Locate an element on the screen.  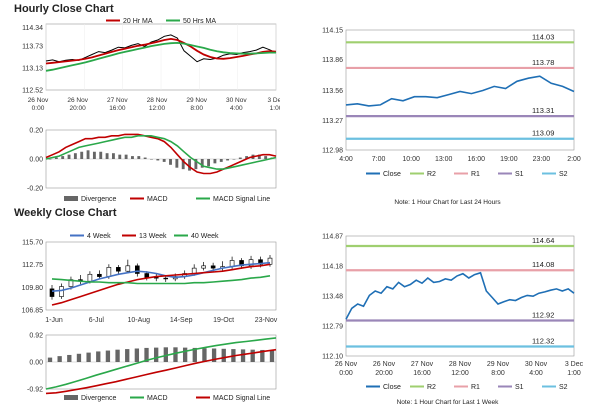
hm-legend-label: MACD Signal Line is located at coordinates (241, 199).